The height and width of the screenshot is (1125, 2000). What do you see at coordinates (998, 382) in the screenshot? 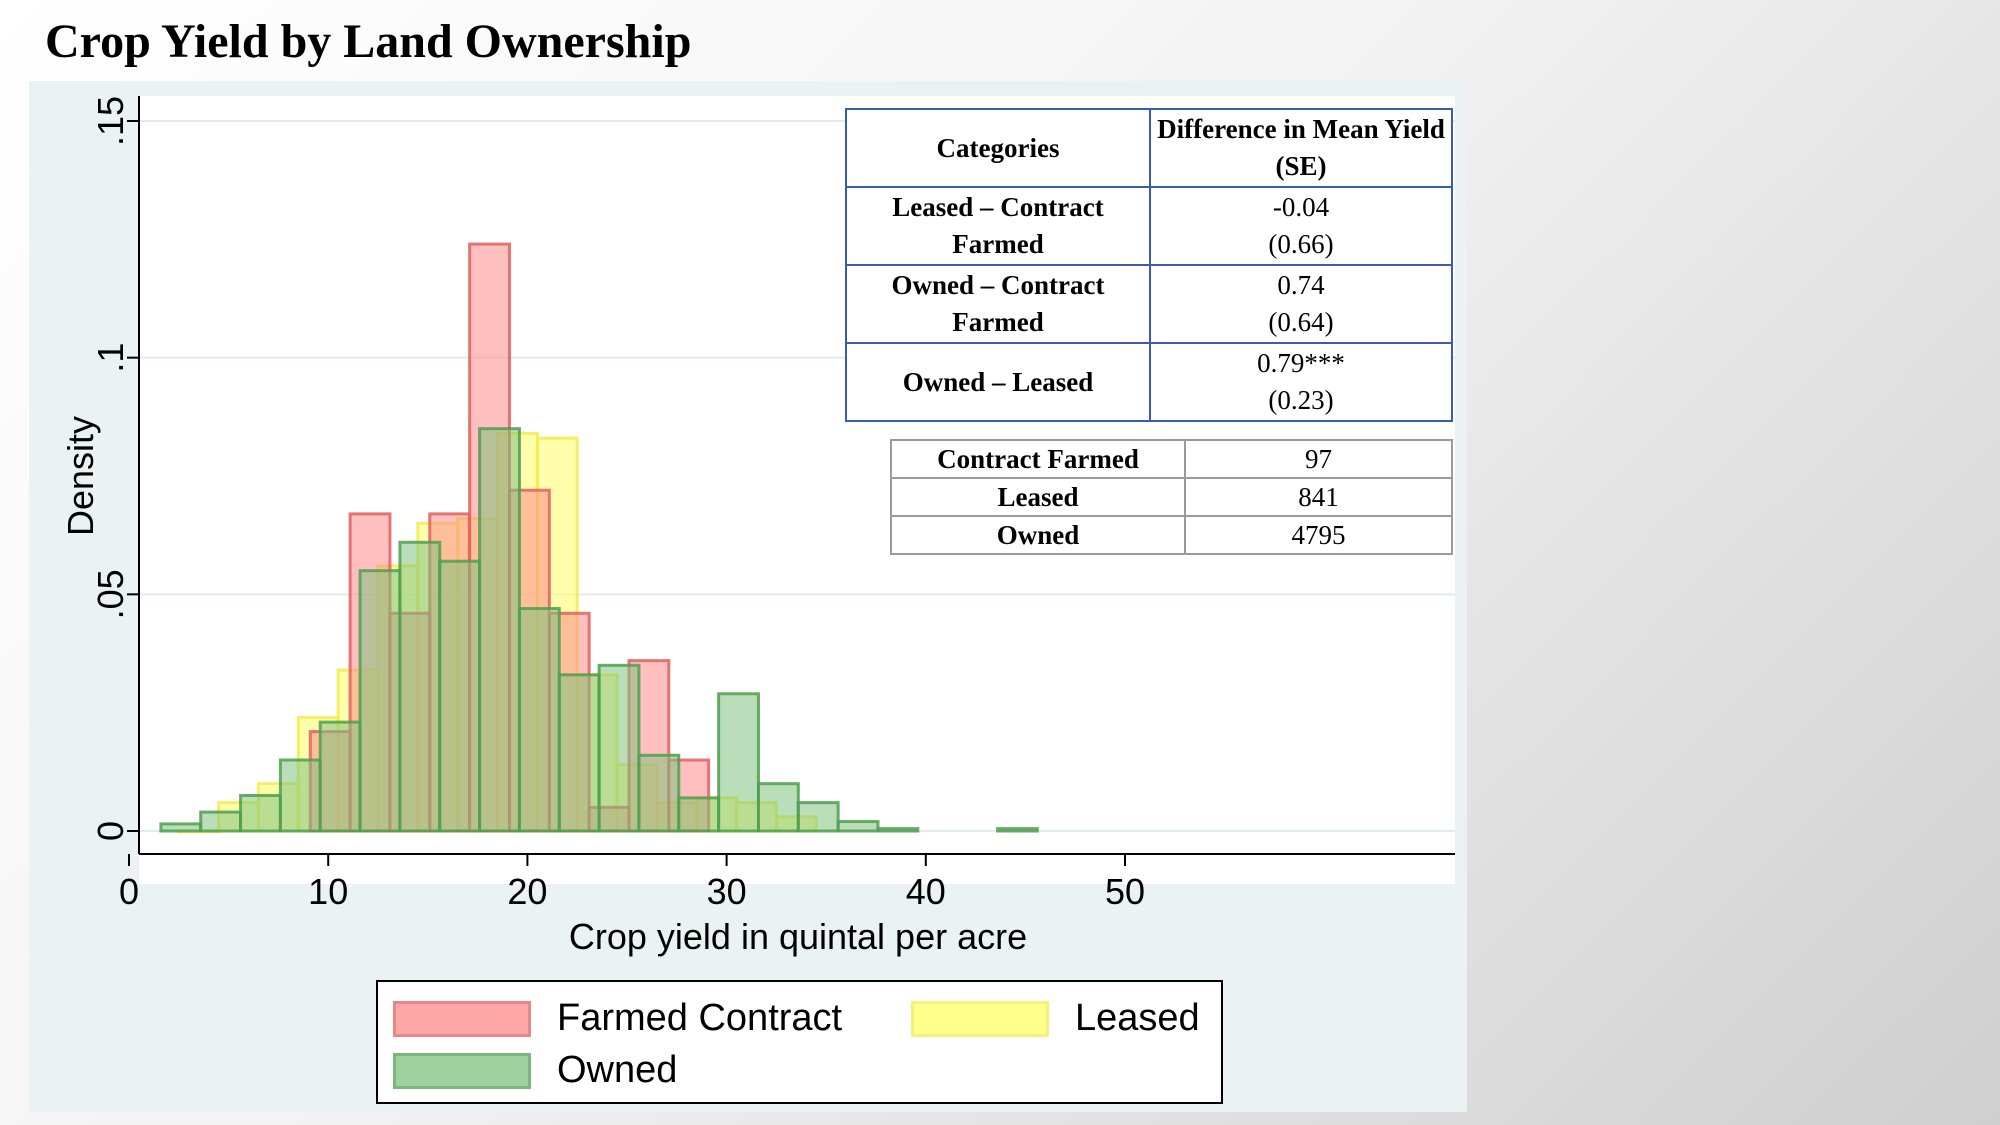
I see `row-category: Owned – Leased` at bounding box center [998, 382].